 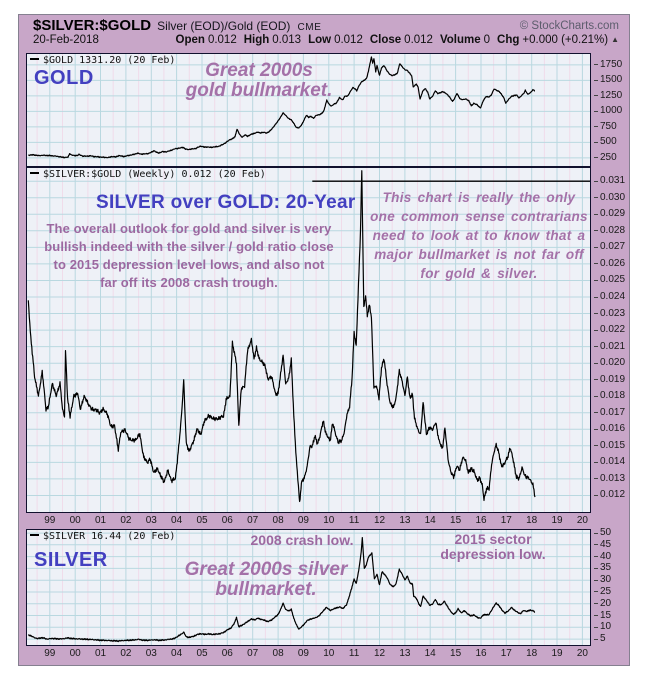 What do you see at coordinates (151, 653) in the screenshot?
I see `x-tick-label: 03` at bounding box center [151, 653].